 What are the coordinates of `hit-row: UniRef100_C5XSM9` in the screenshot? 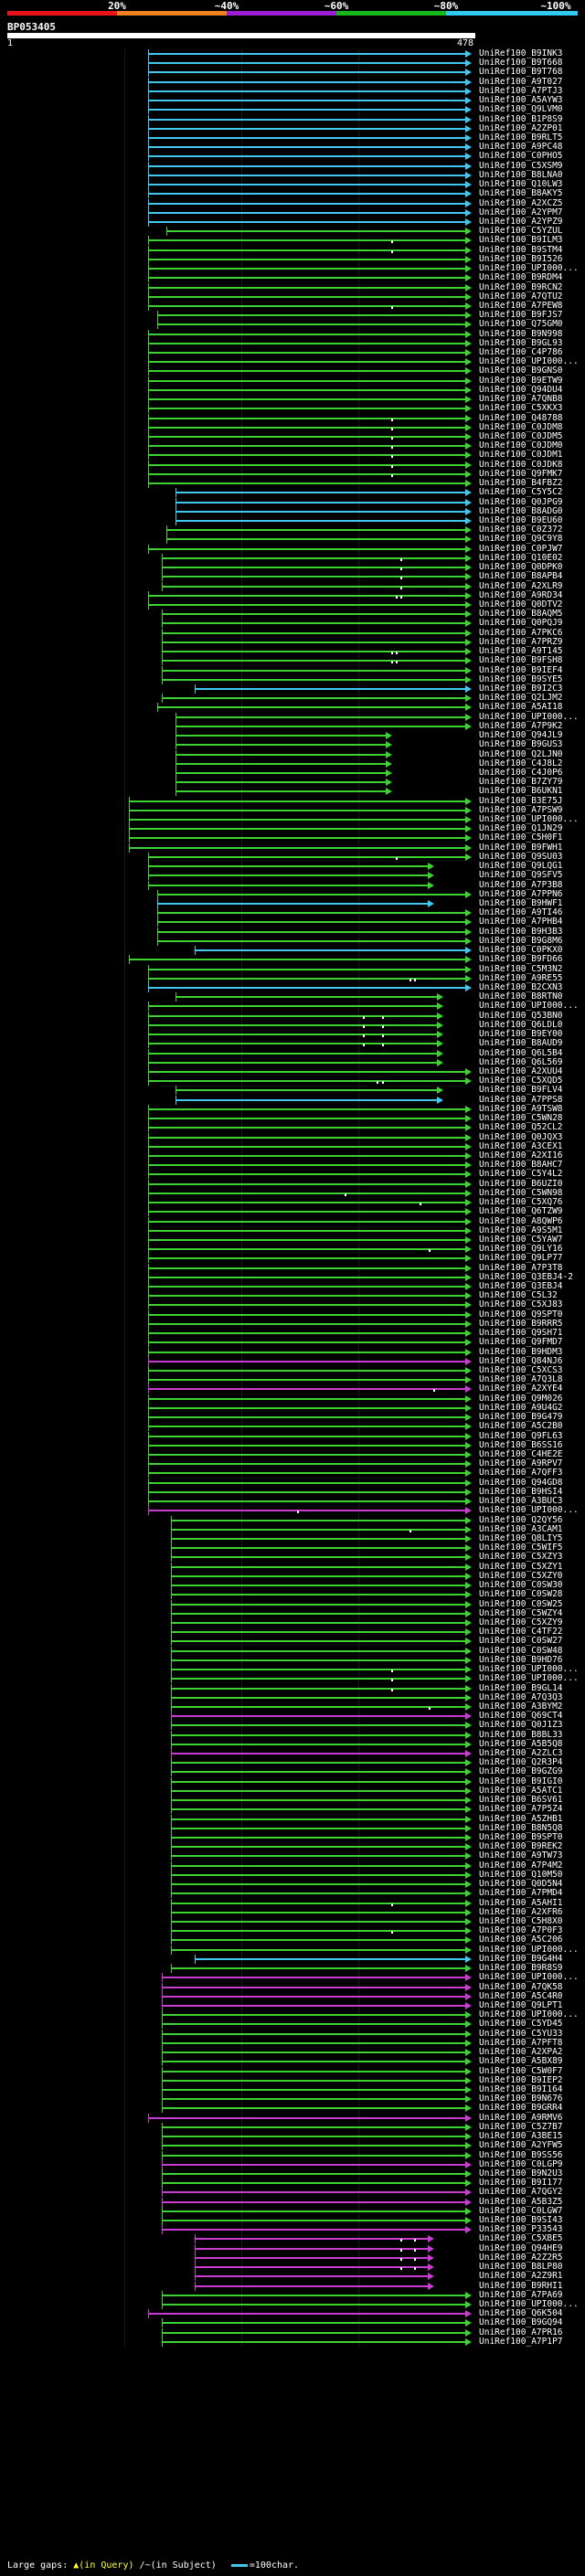 It's located at (293, 166).